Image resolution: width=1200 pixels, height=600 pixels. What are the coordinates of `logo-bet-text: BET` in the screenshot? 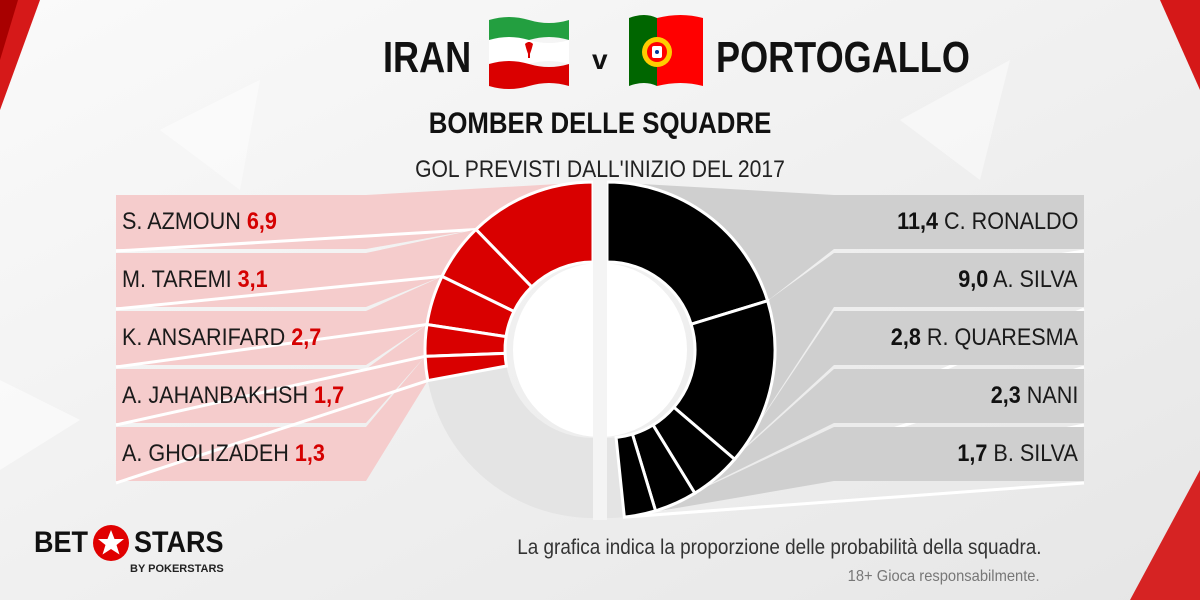 It's located at (61, 542).